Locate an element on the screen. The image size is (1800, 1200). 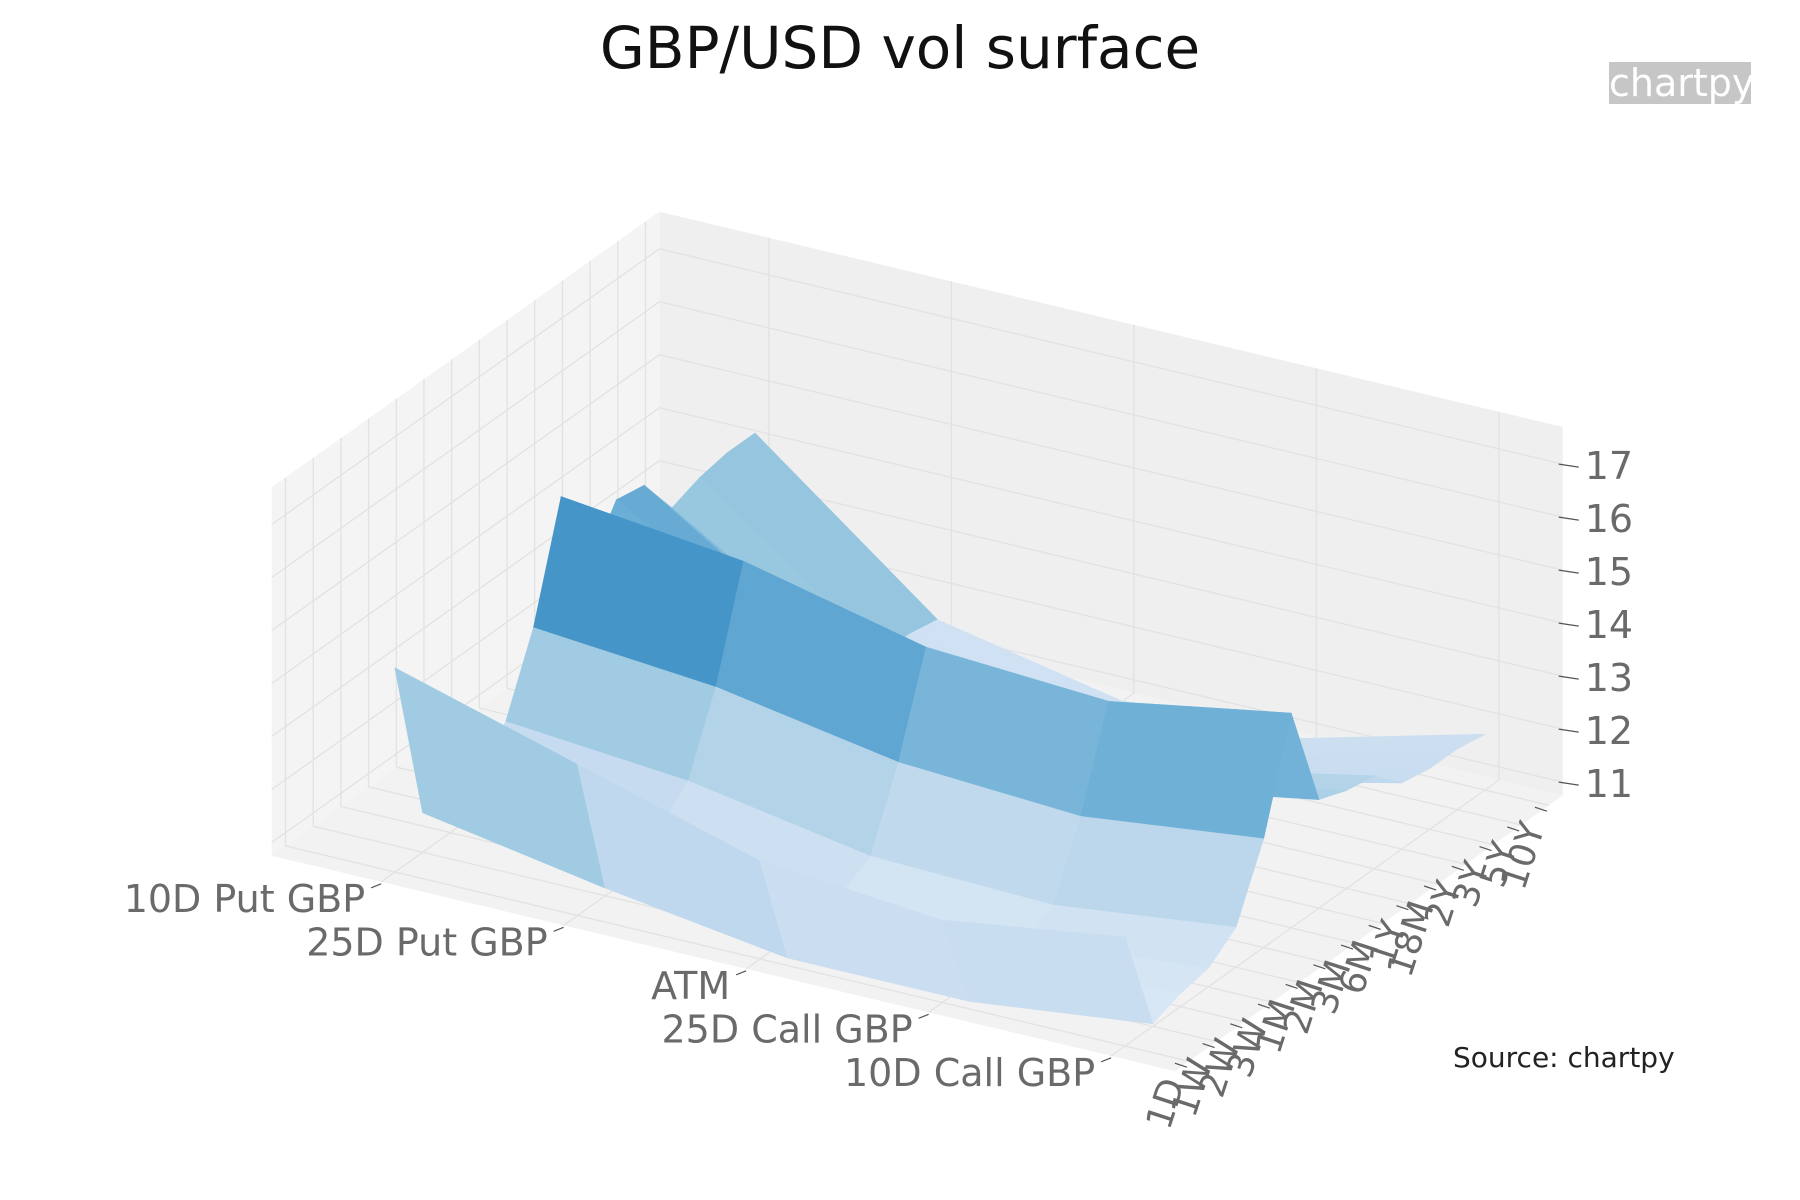
z-tick-label: 16 is located at coordinates (1609, 519).